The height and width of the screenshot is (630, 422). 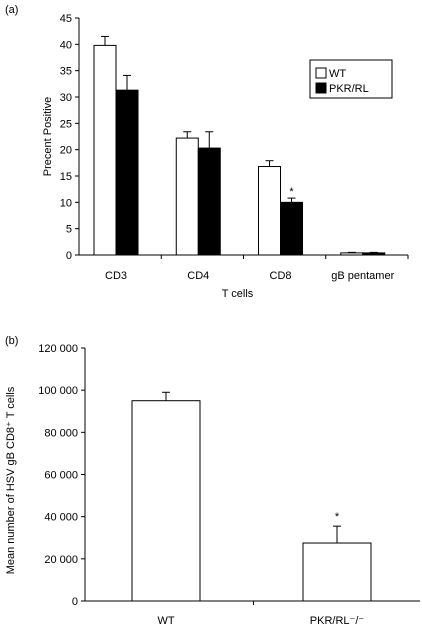 I want to click on y-tick-label-b: 20 000, so click(x=61, y=560).